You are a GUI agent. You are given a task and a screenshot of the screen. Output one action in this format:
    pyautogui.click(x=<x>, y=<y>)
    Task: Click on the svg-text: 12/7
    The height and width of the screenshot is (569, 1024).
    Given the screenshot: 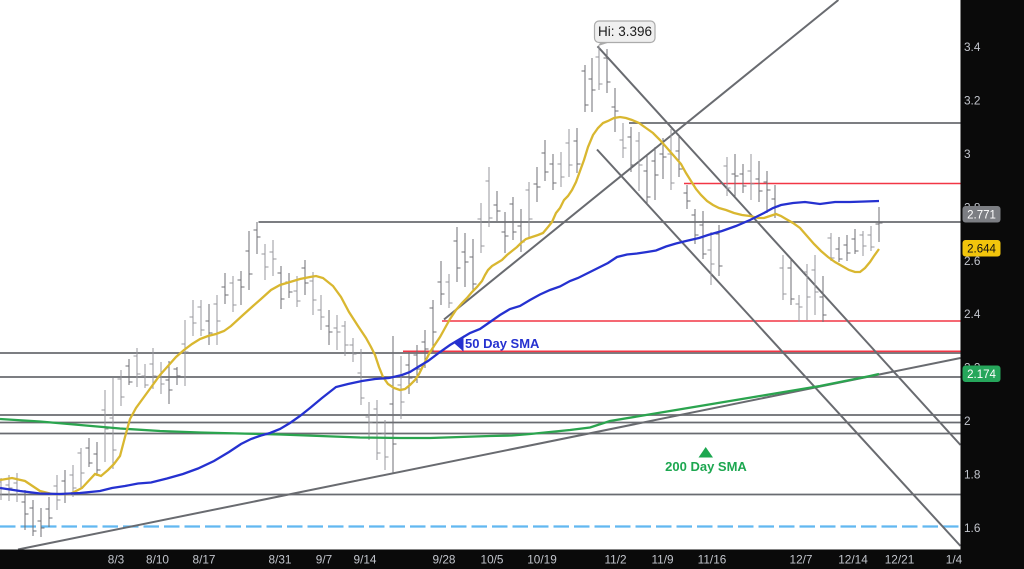 What is the action you would take?
    pyautogui.click(x=801, y=560)
    